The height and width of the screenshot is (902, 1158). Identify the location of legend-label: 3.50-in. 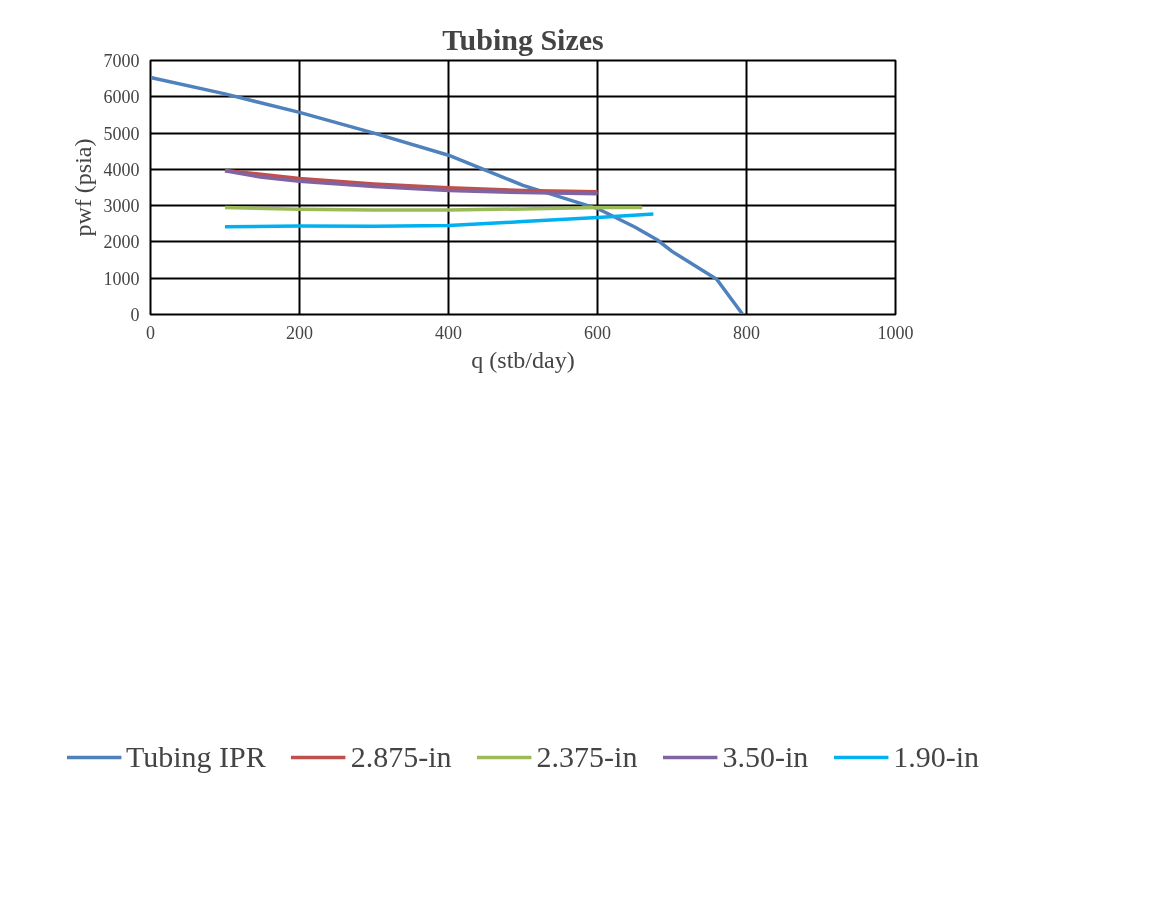
(765, 756).